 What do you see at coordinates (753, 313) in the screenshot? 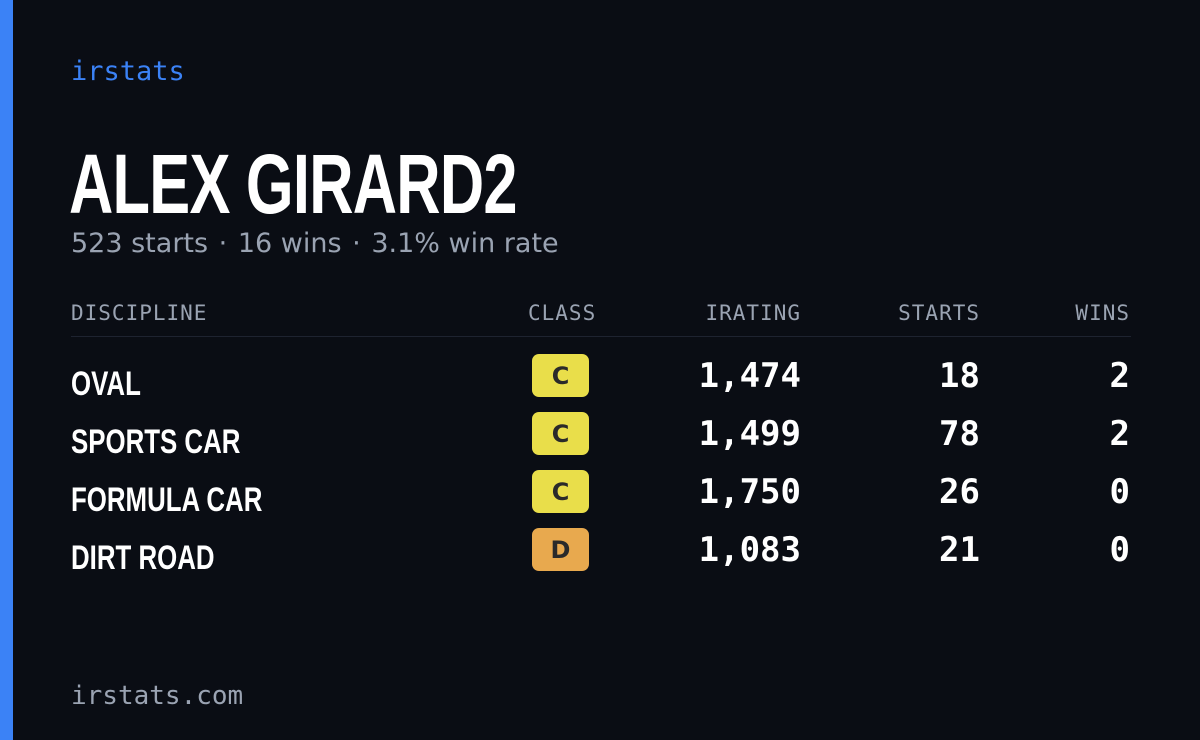
I see `header-irating: IRATING` at bounding box center [753, 313].